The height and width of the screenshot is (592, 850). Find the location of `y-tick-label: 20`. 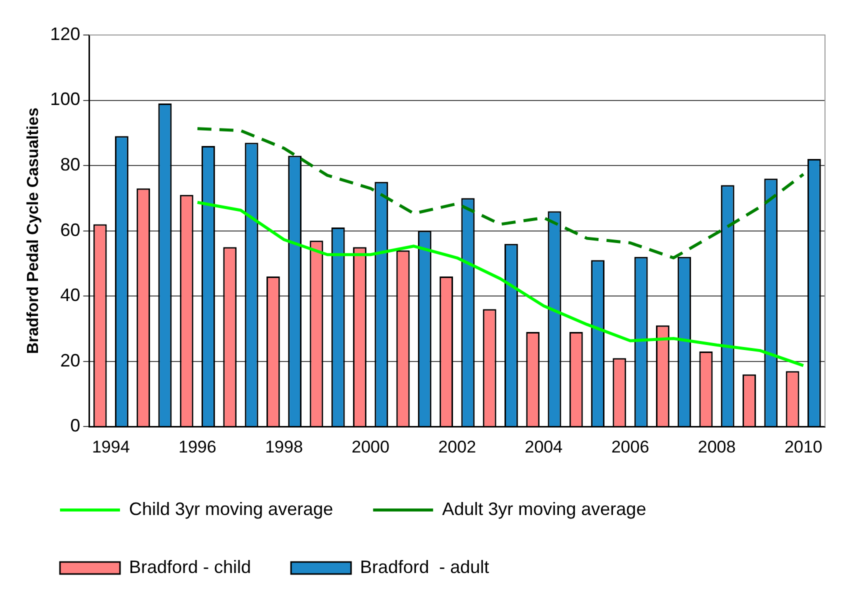

y-tick-label: 20 is located at coordinates (70, 360).